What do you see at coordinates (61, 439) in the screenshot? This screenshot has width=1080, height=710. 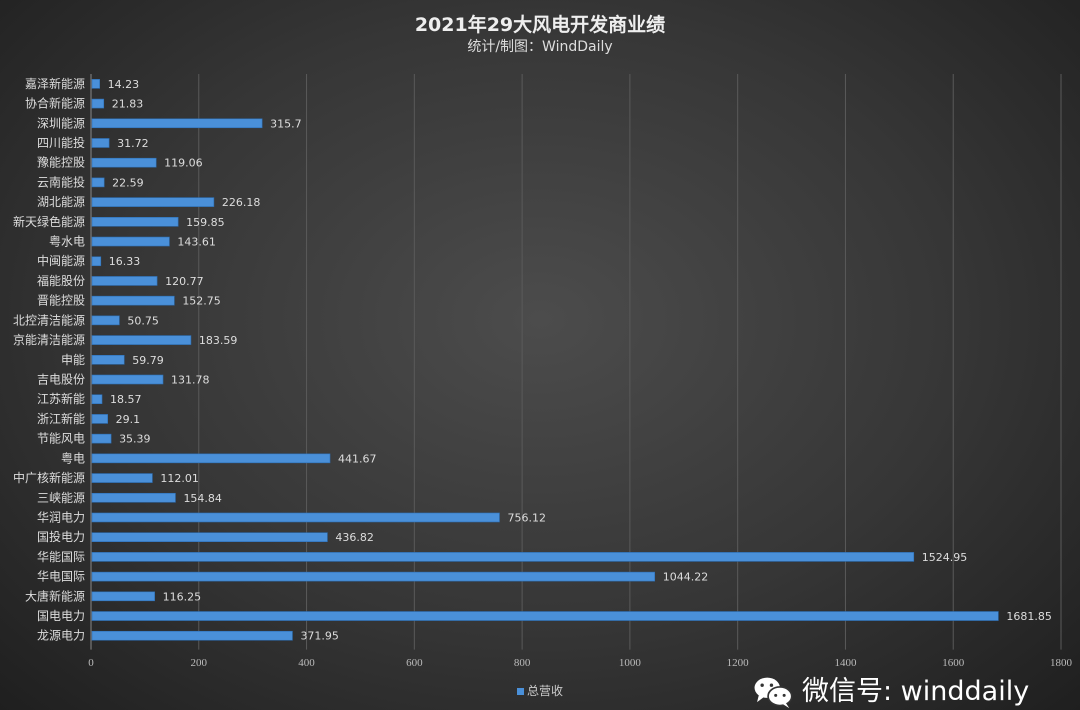 I see `category-label: 节能风电` at bounding box center [61, 439].